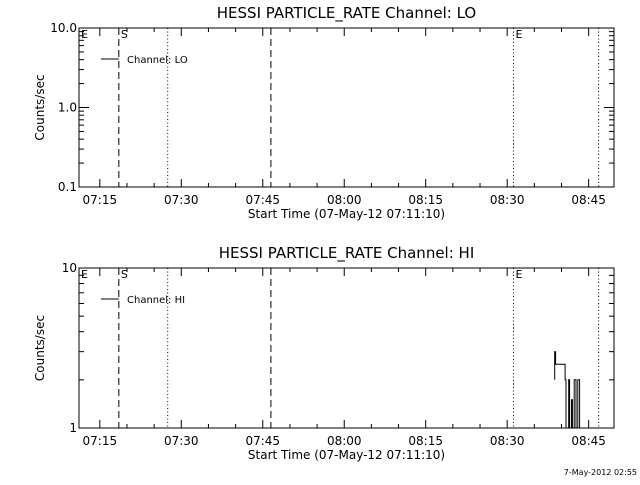 The width and height of the screenshot is (640, 485). What do you see at coordinates (347, 253) in the screenshot?
I see `chart-title: HESSI PARTICLE_RATE Channel: HI` at bounding box center [347, 253].